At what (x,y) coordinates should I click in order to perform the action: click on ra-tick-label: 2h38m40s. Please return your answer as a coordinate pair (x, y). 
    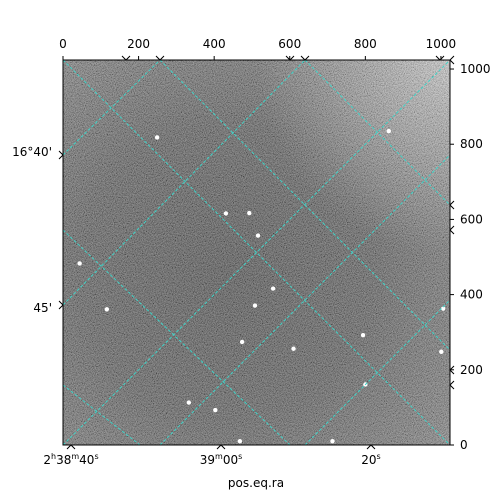
    Looking at the image, I should click on (70, 459).